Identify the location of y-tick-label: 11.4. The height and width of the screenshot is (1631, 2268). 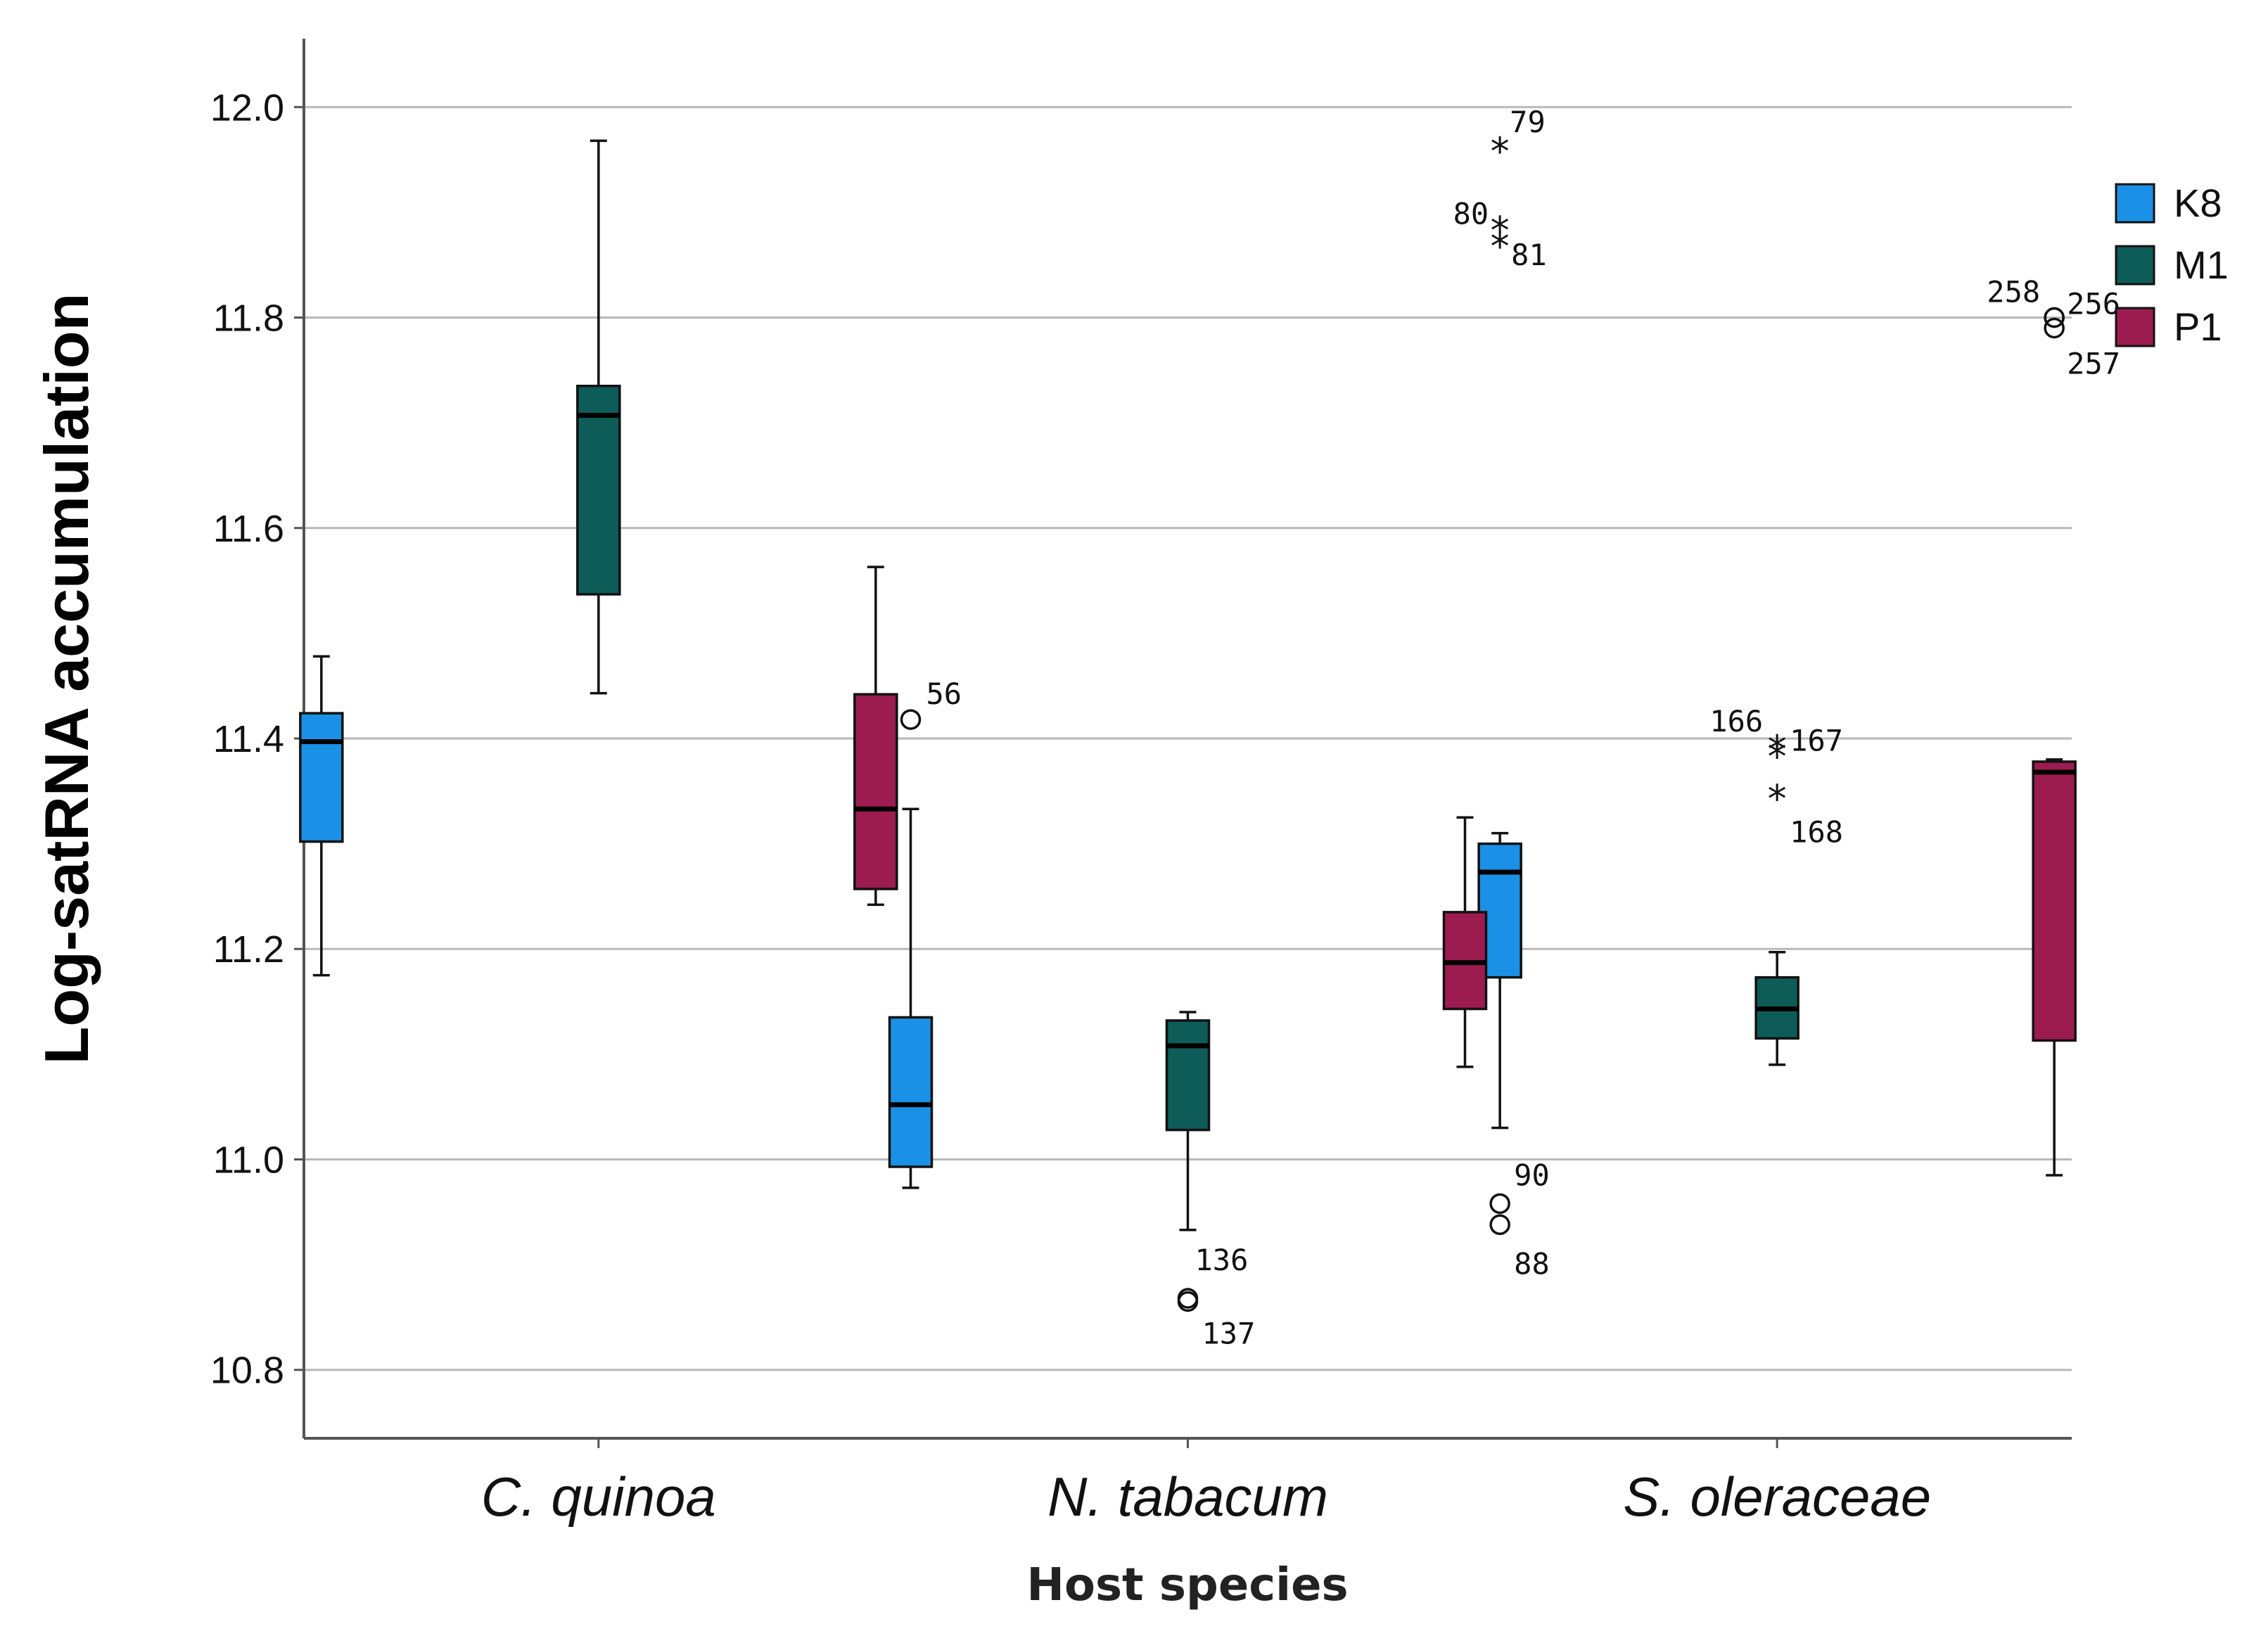
(249, 739).